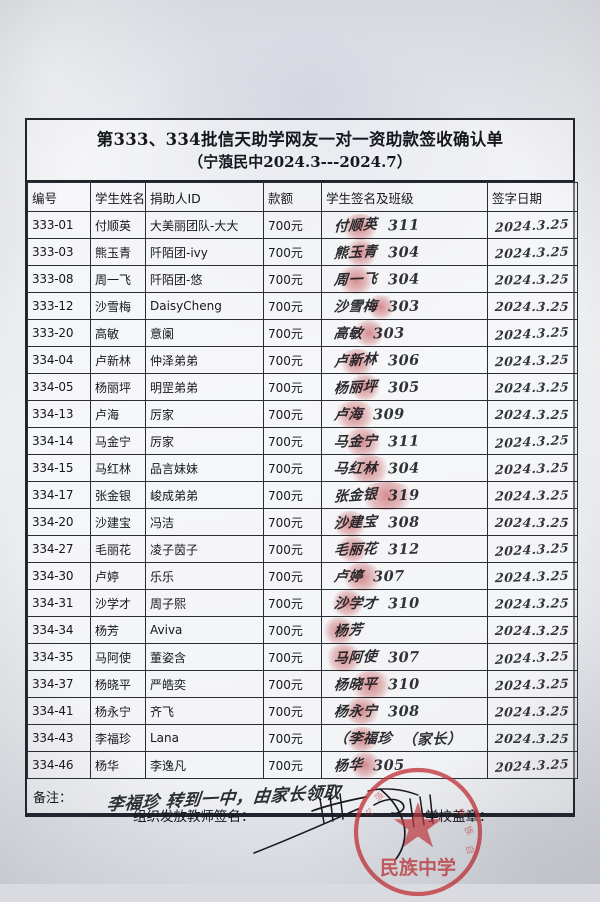  I want to click on cell-student-id: 334-05, so click(59, 387).